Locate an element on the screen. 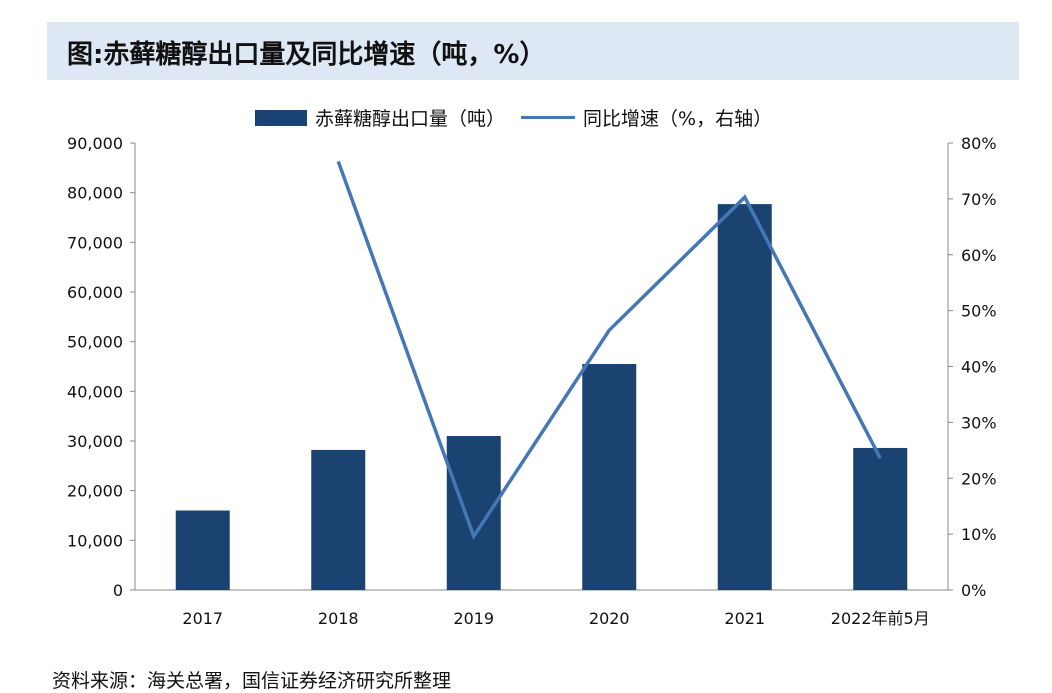 This screenshot has width=1052, height=693. left-tick-label: 70,000 is located at coordinates (95, 242).